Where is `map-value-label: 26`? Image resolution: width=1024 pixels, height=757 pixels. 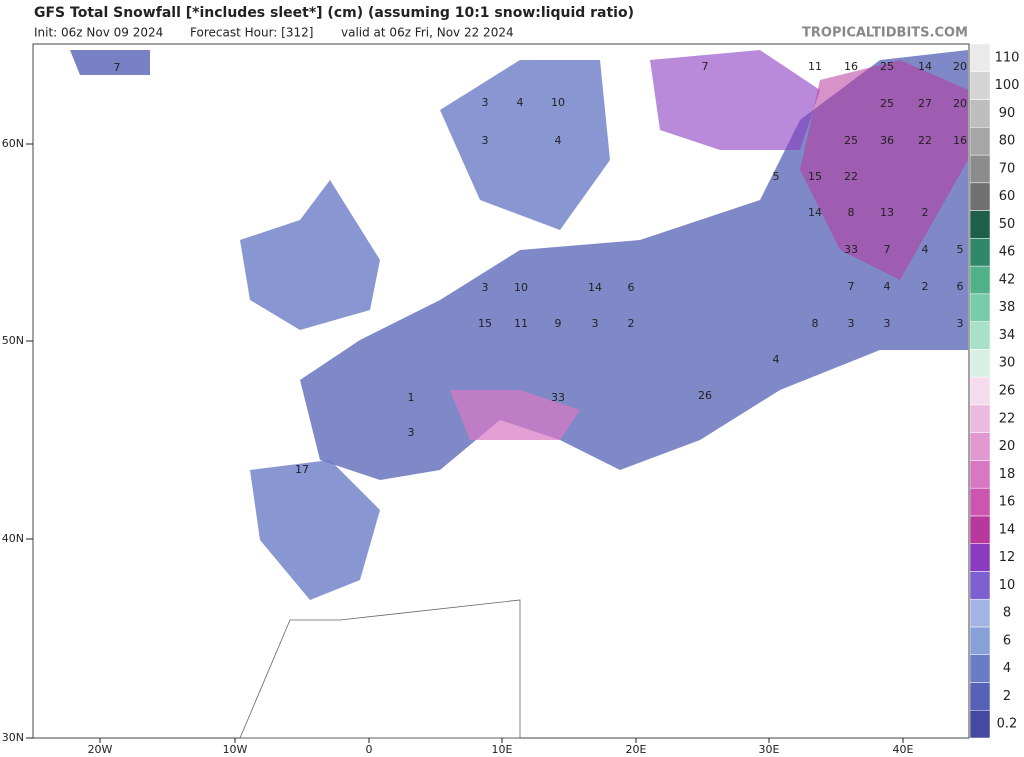 map-value-label: 26 is located at coordinates (705, 395).